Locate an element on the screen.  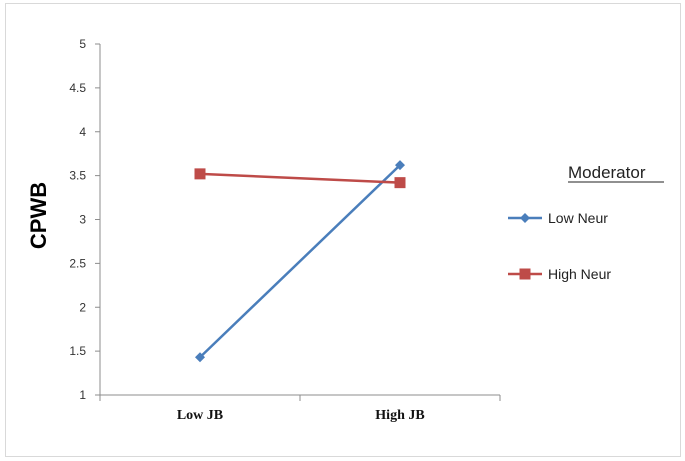
y-tick-label: 1 is located at coordinates (82, 395).